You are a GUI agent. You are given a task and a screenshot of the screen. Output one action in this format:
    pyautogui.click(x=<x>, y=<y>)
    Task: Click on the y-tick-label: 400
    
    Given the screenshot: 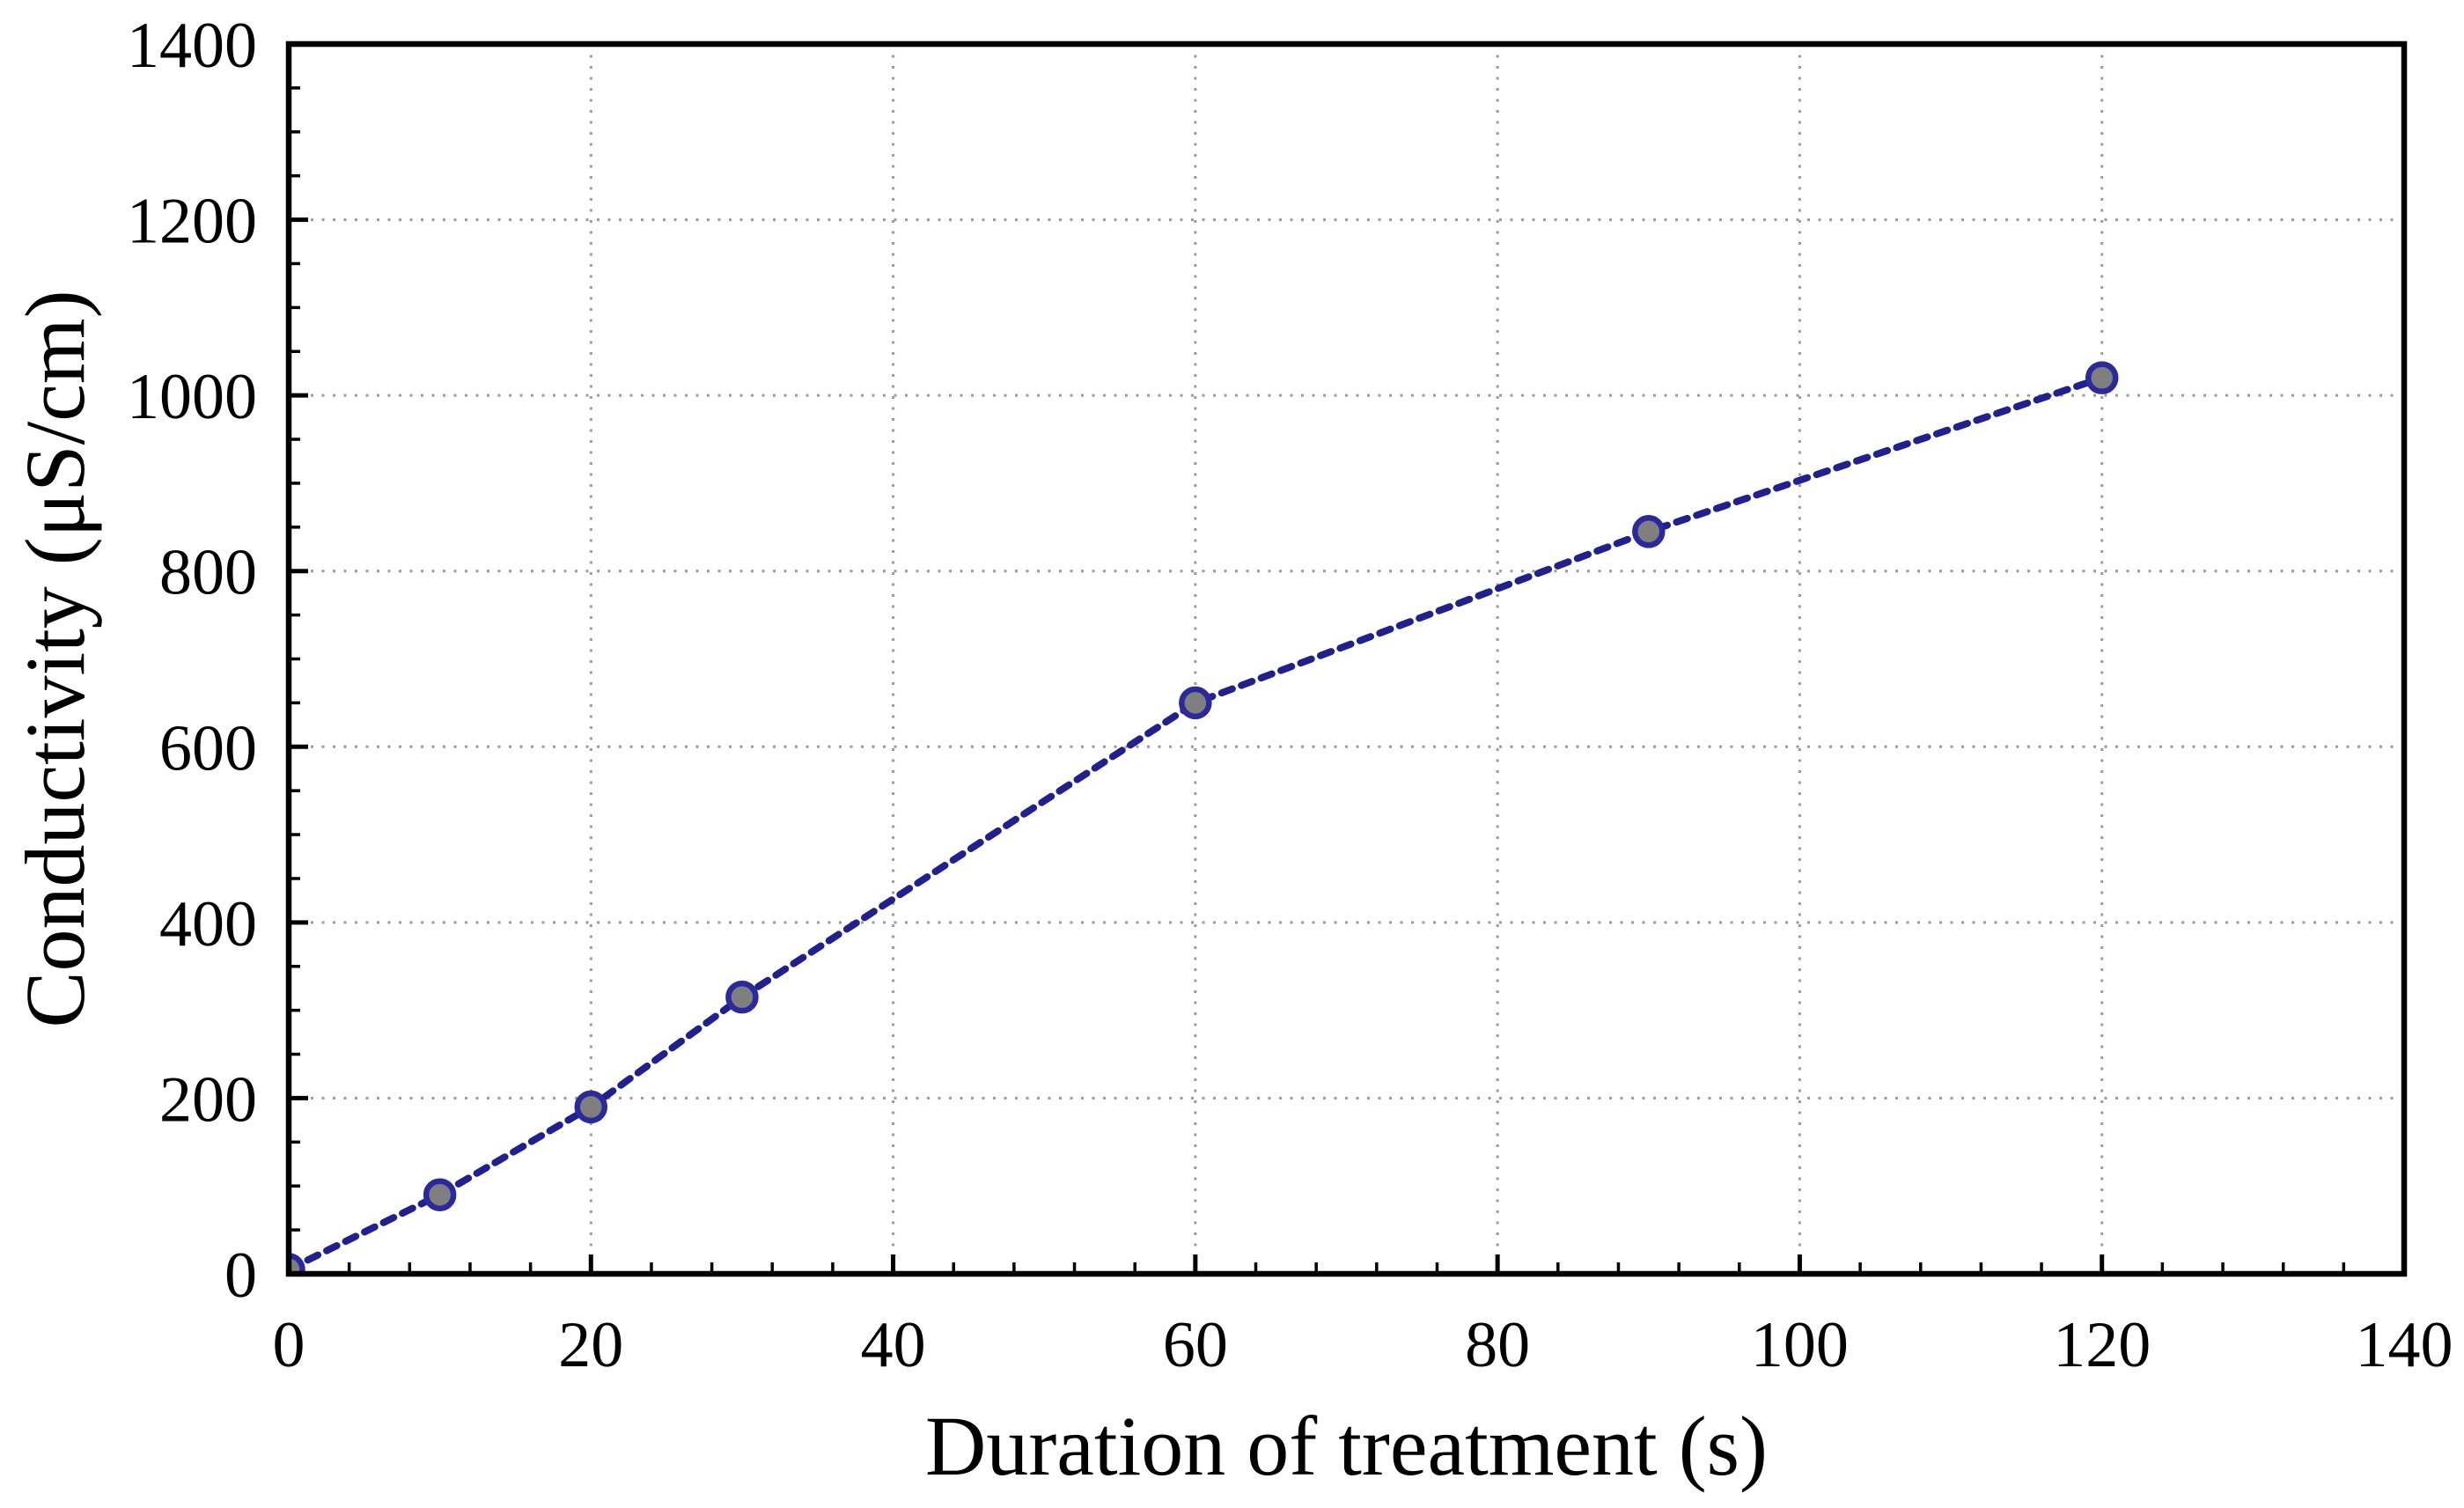 What is the action you would take?
    pyautogui.click(x=208, y=924)
    